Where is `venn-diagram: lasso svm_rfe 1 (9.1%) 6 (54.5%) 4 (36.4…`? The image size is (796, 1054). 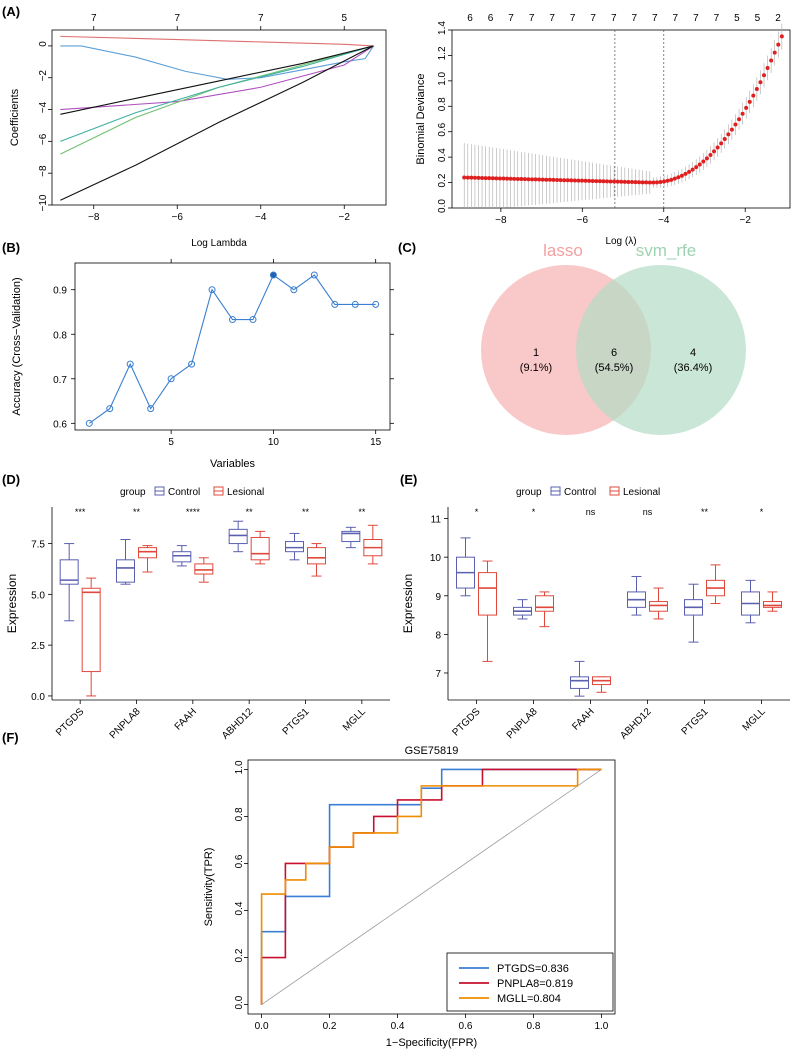 venn-diagram: lasso svm_rfe 1 (9.1%) 6 (54.5%) 4 (36.4… is located at coordinates (613, 338).